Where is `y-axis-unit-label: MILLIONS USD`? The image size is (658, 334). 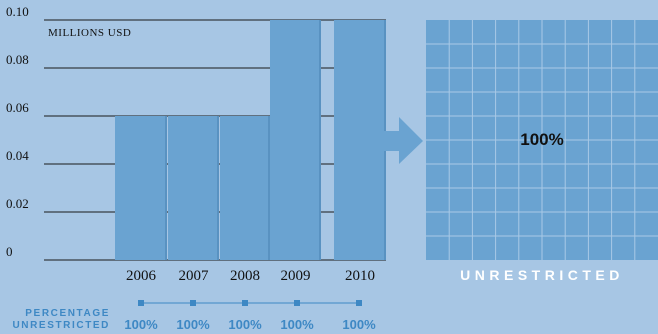
y-axis-unit-label: MILLIONS USD is located at coordinates (89, 33).